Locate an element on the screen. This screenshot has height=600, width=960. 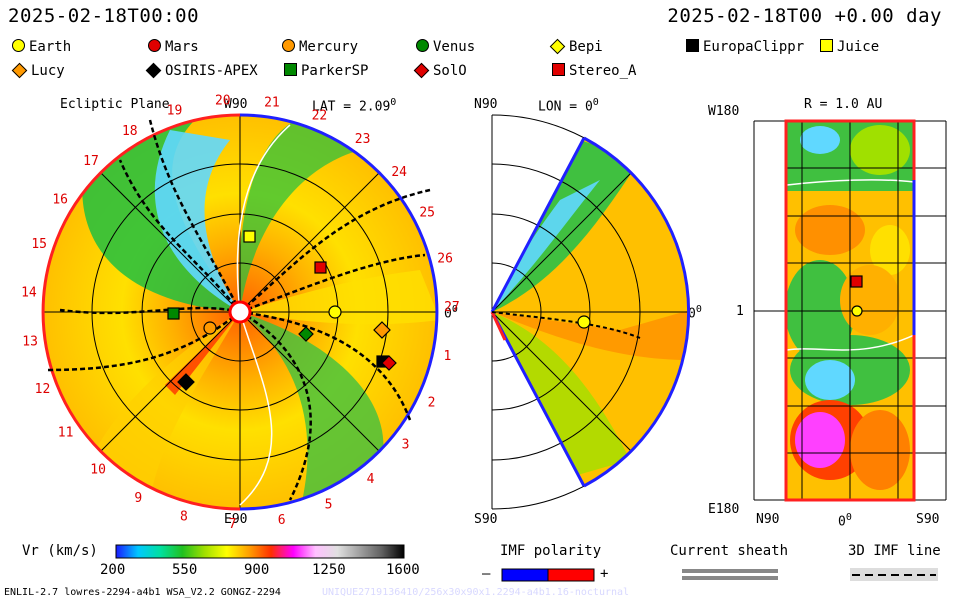
earth-marker-icon is located at coordinates (18, 45).